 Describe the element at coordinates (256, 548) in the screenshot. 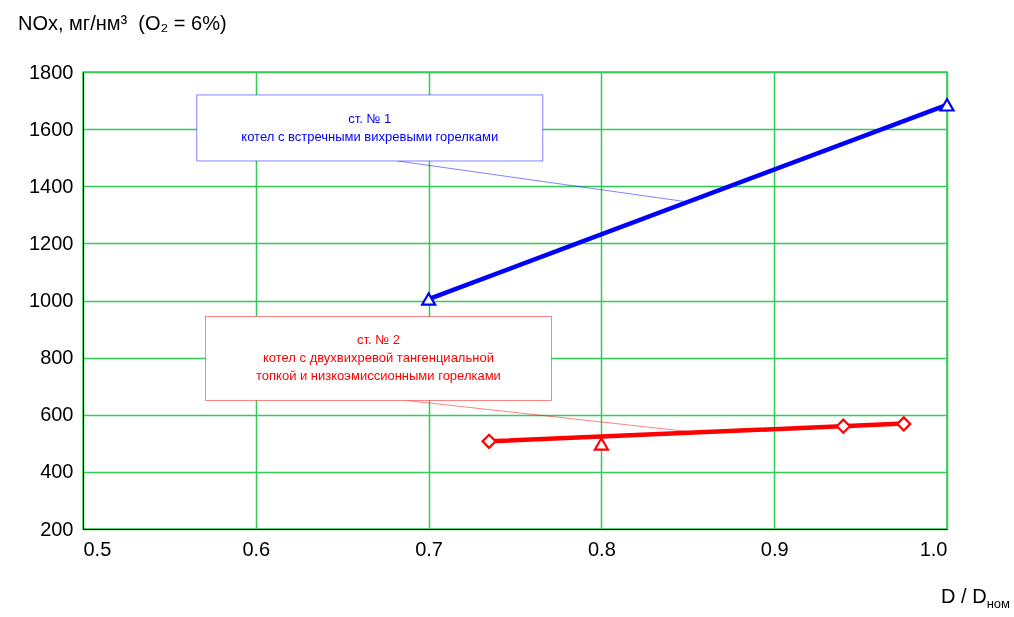

I see `x-tick-label: 0.6` at that location.